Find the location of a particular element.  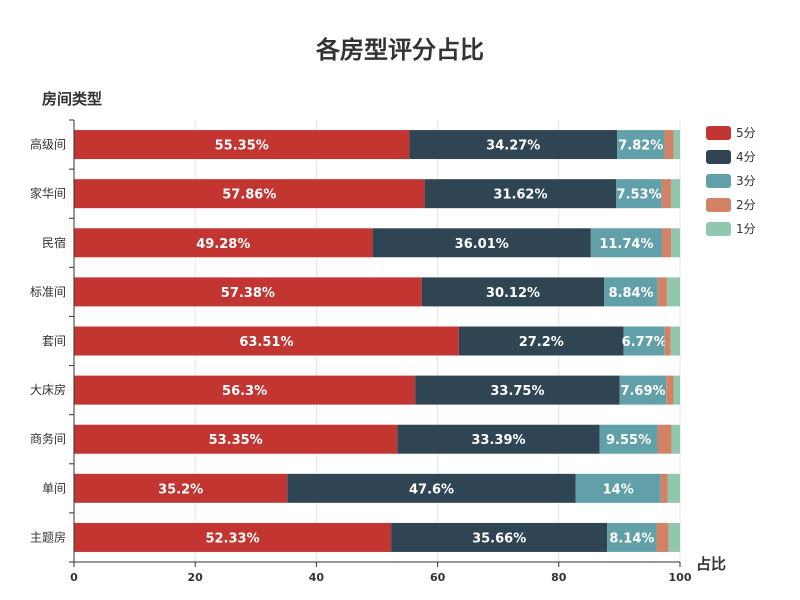

data-label: 8.84% is located at coordinates (630, 293).